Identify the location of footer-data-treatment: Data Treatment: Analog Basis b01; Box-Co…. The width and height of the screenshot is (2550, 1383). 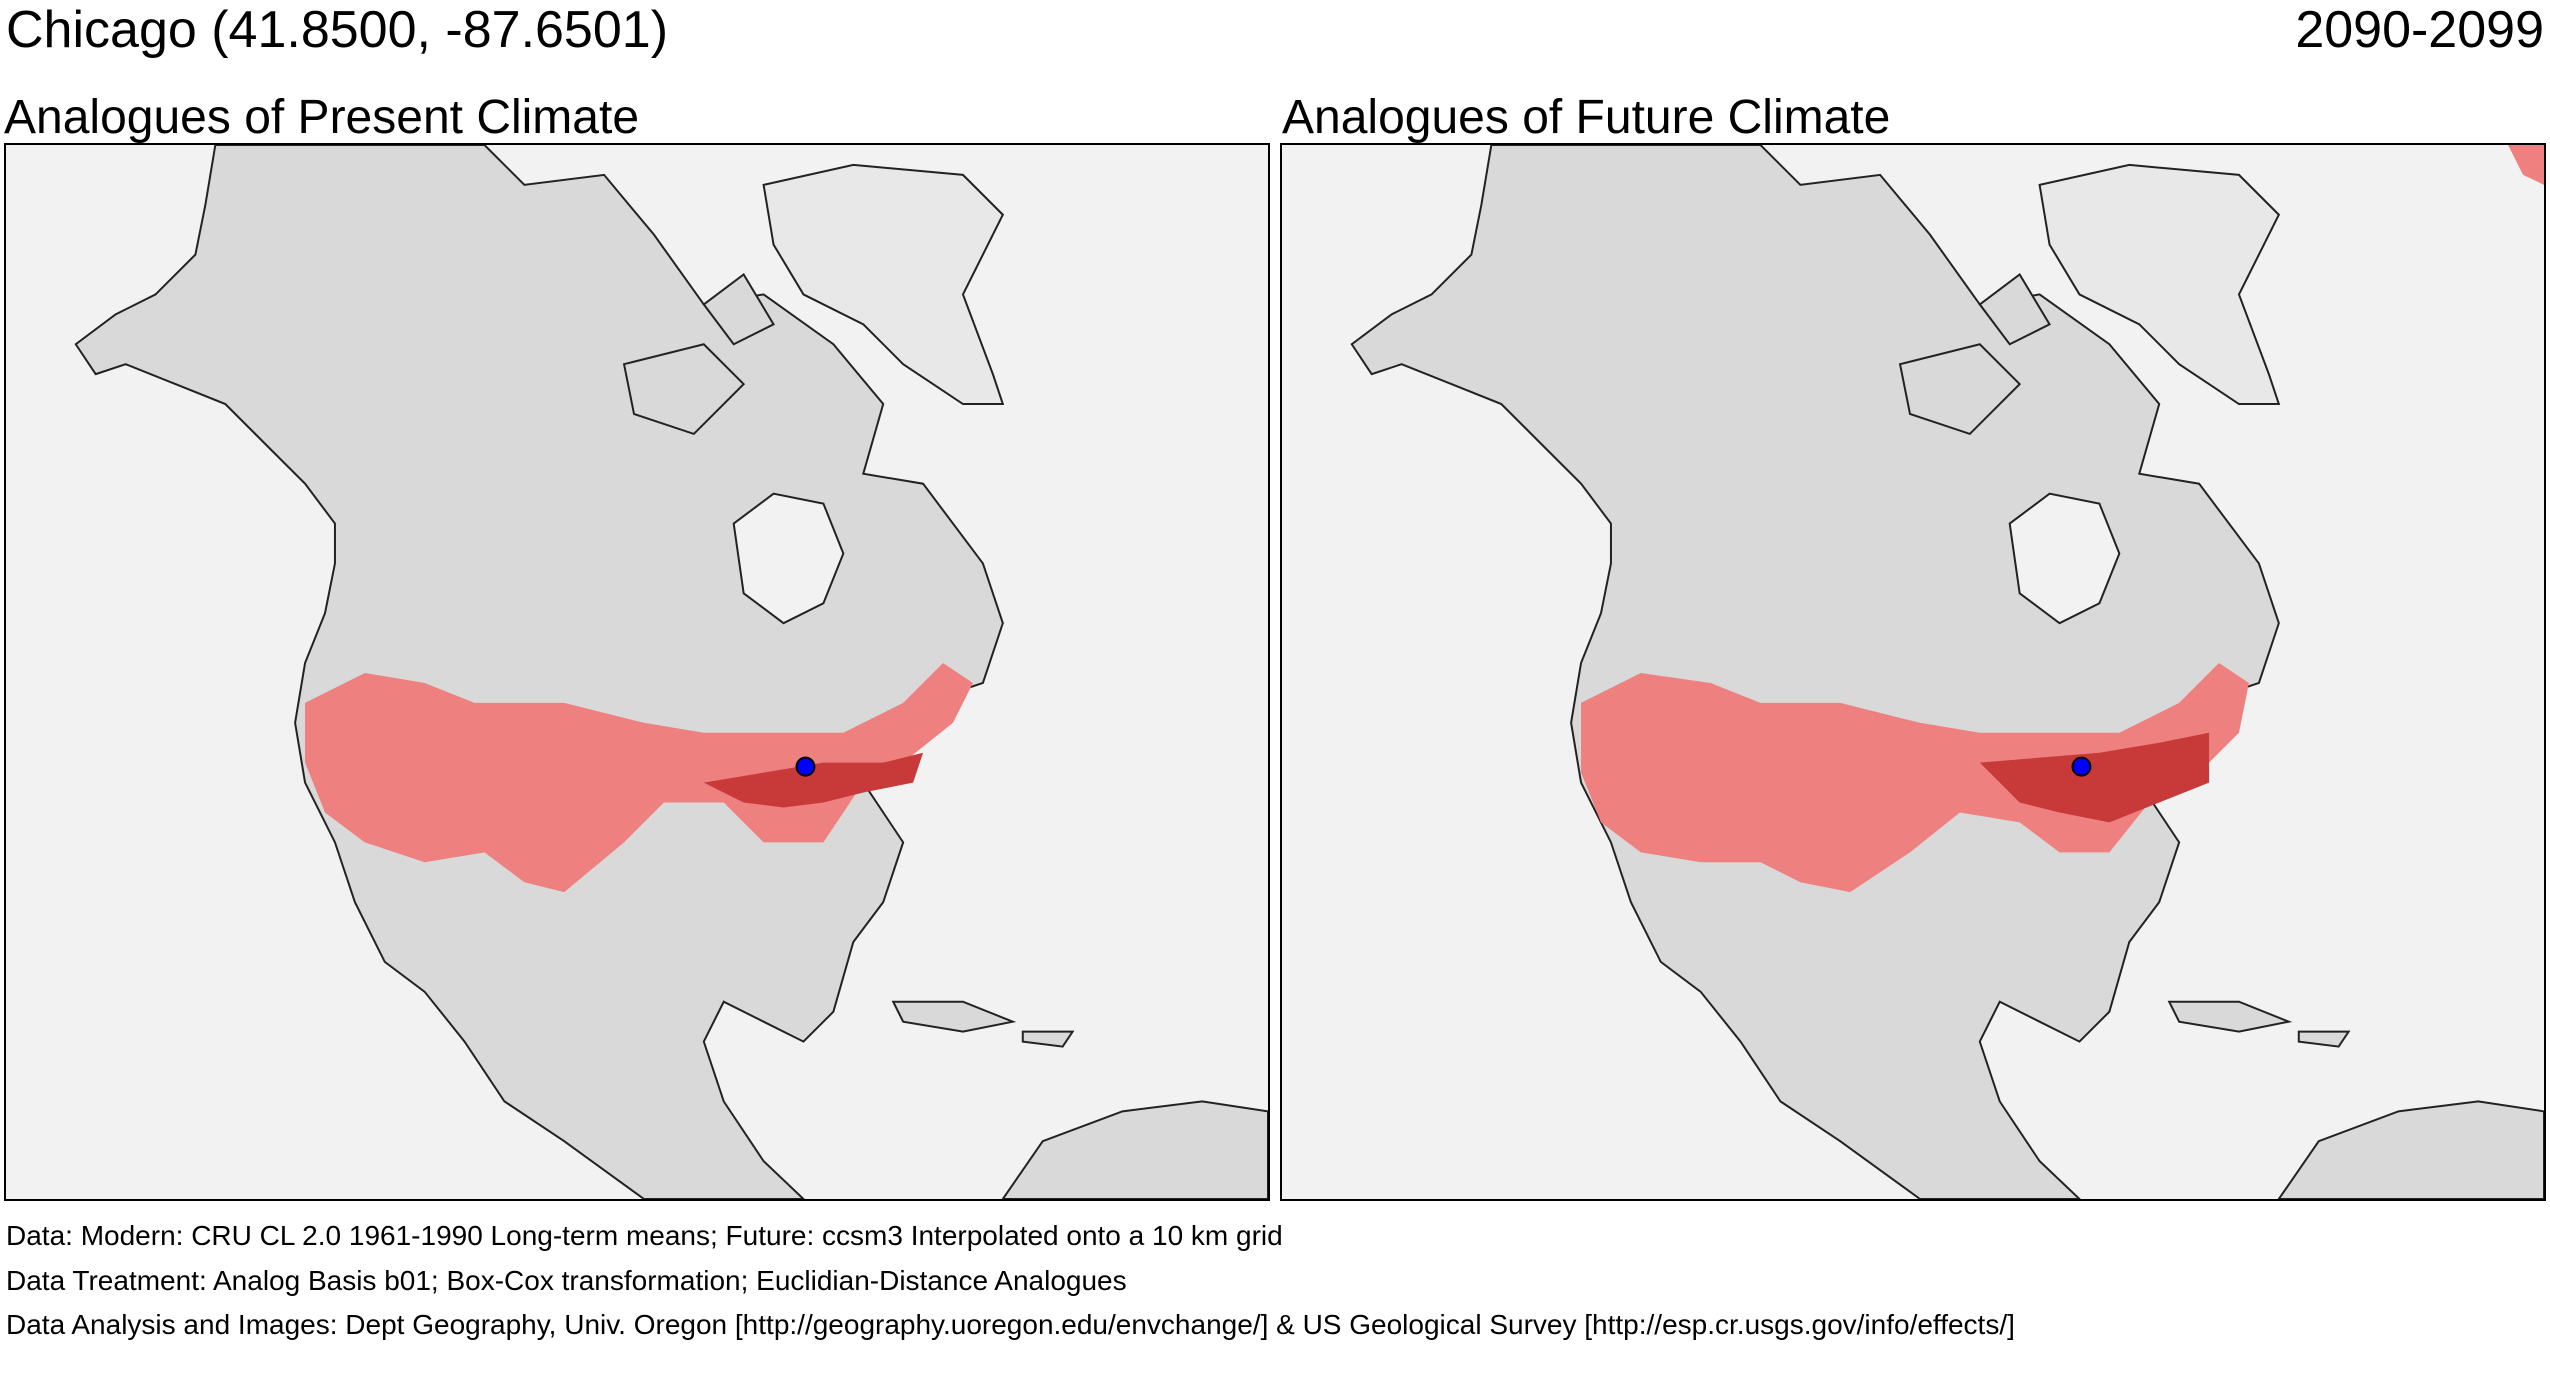
(566, 1280).